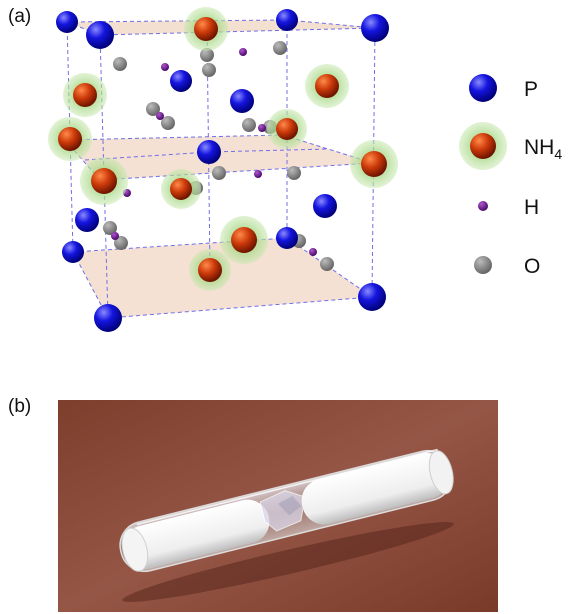  I want to click on phosphorus-legend-icon, so click(483, 88).